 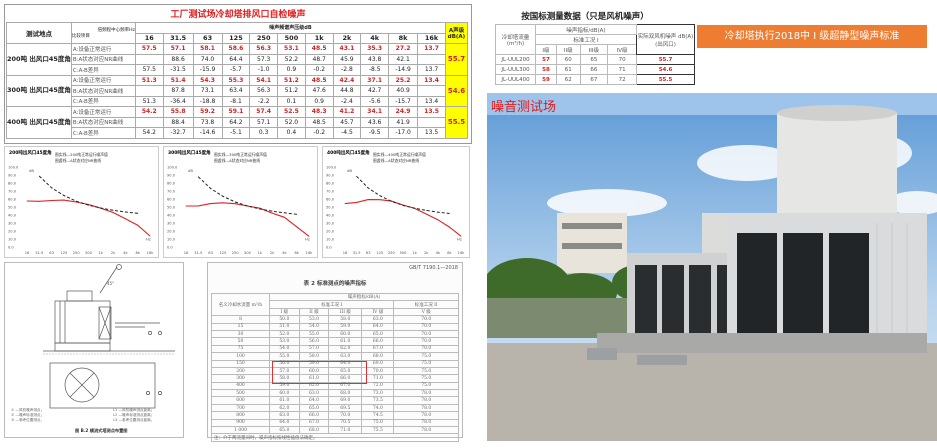 What do you see at coordinates (375, 59) in the screenshot?
I see `value-cell: 43.8` at bounding box center [375, 59].